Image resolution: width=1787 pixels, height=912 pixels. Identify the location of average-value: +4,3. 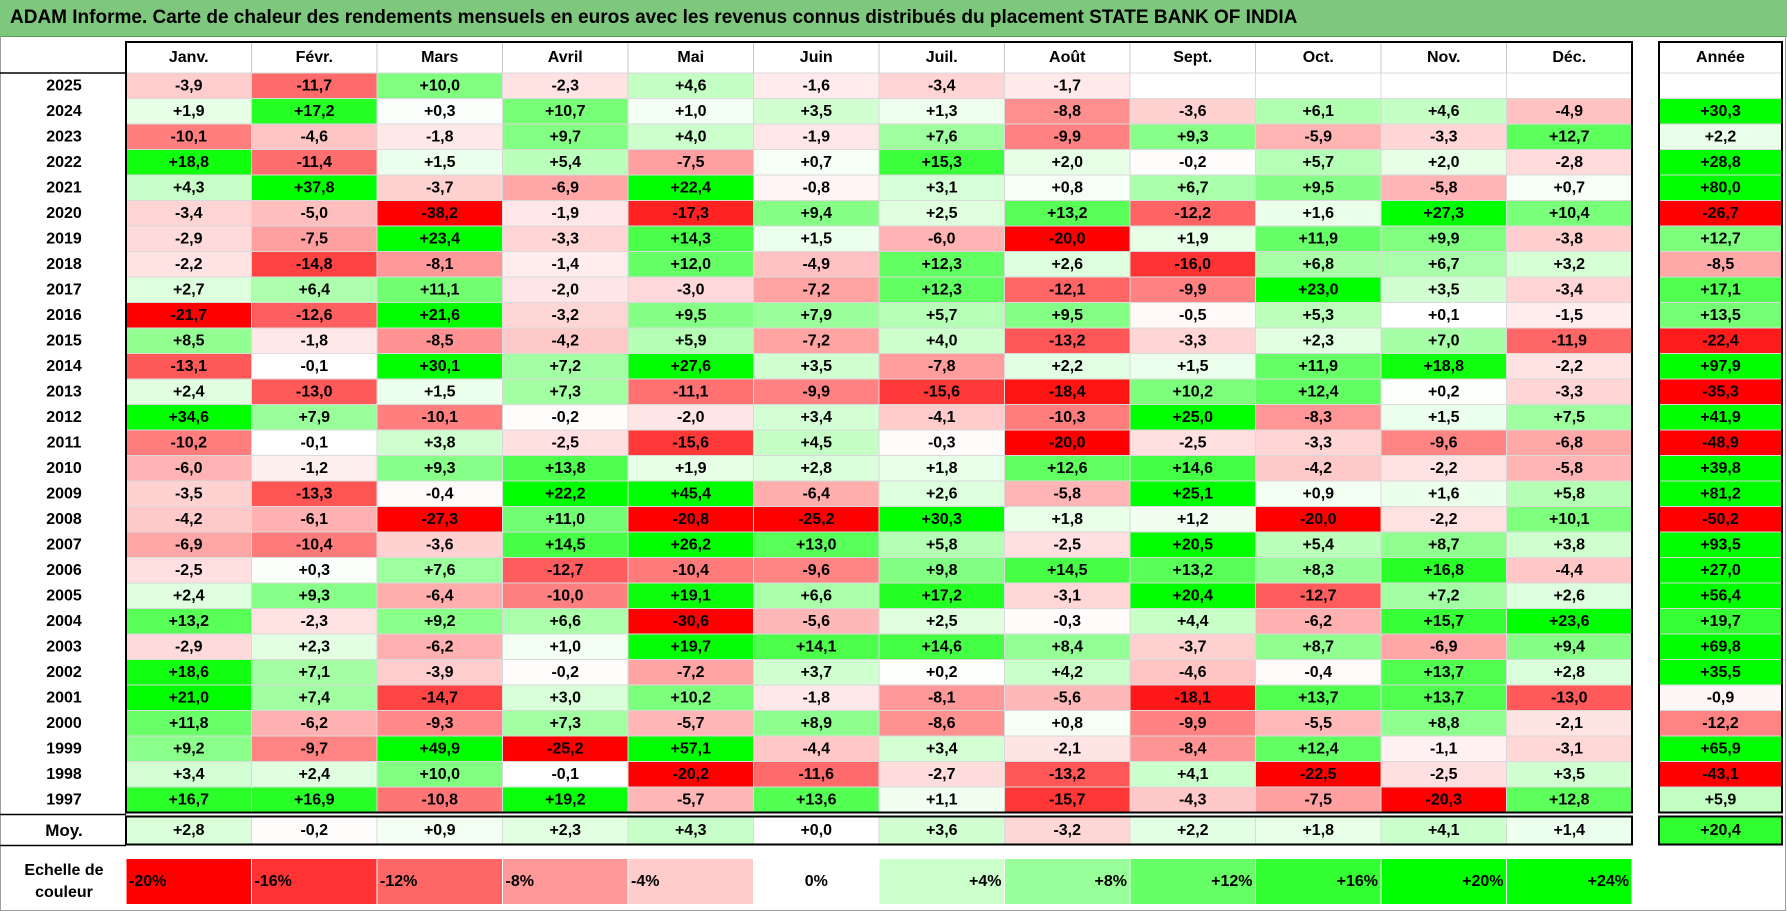
(691, 830).